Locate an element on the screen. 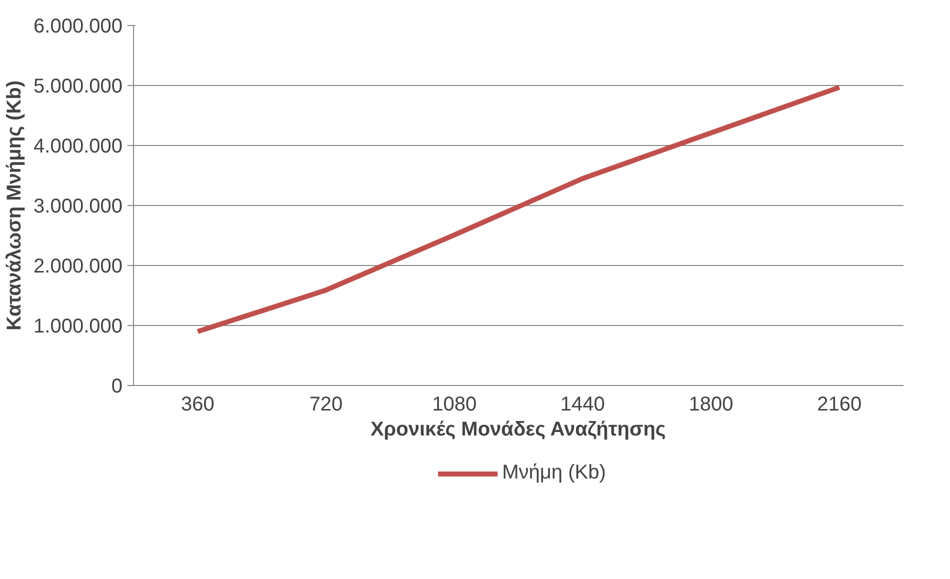 The image size is (950, 579). x-tick-label: 720 is located at coordinates (326, 405).